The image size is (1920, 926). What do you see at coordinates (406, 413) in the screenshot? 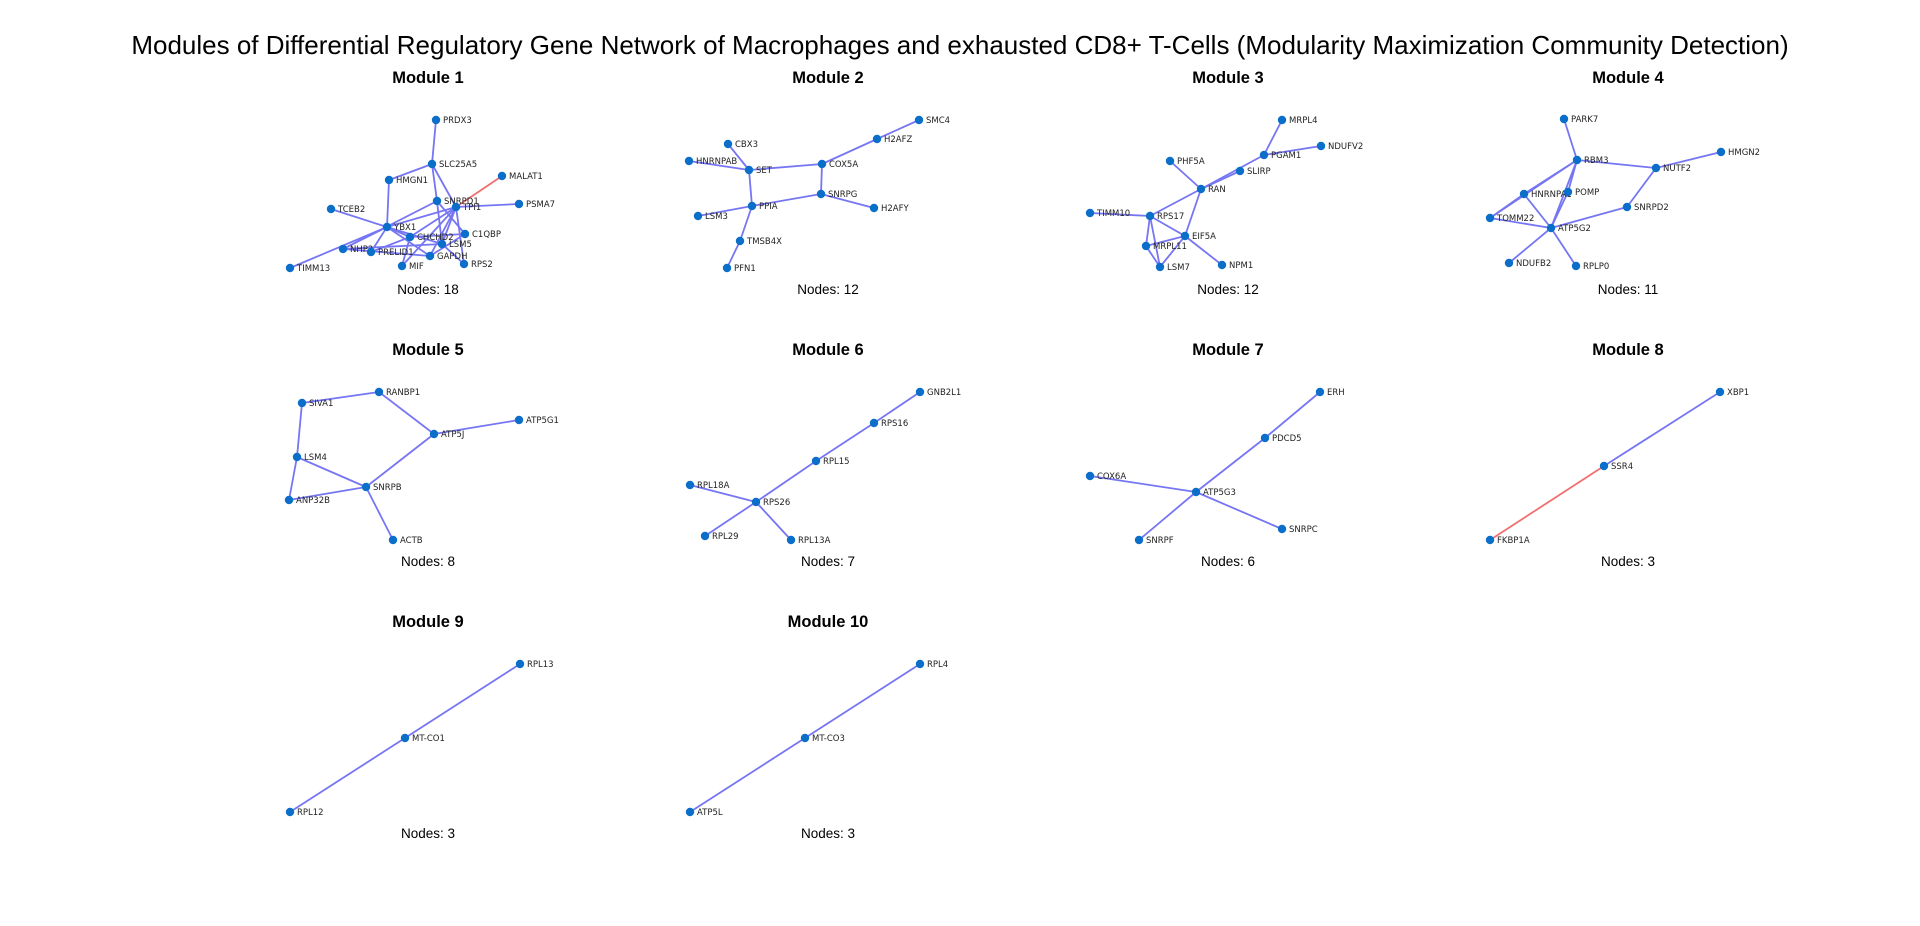
I see `edge-ranbp1-atp5j` at bounding box center [406, 413].